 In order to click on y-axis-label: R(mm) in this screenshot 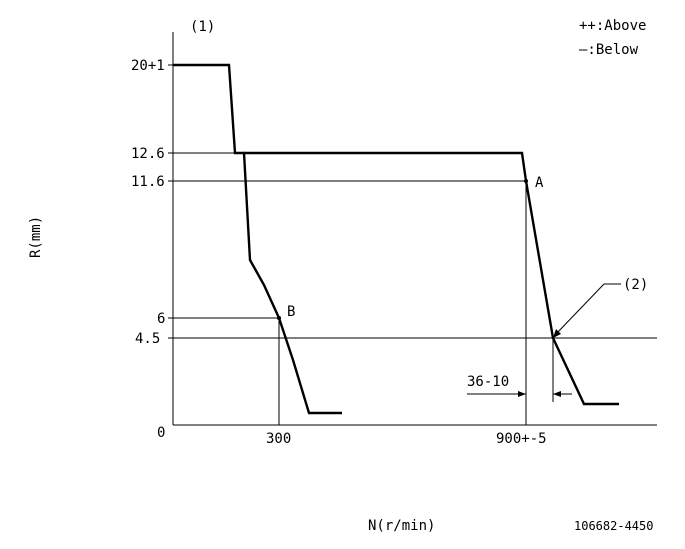, I will do `click(36, 237)`.